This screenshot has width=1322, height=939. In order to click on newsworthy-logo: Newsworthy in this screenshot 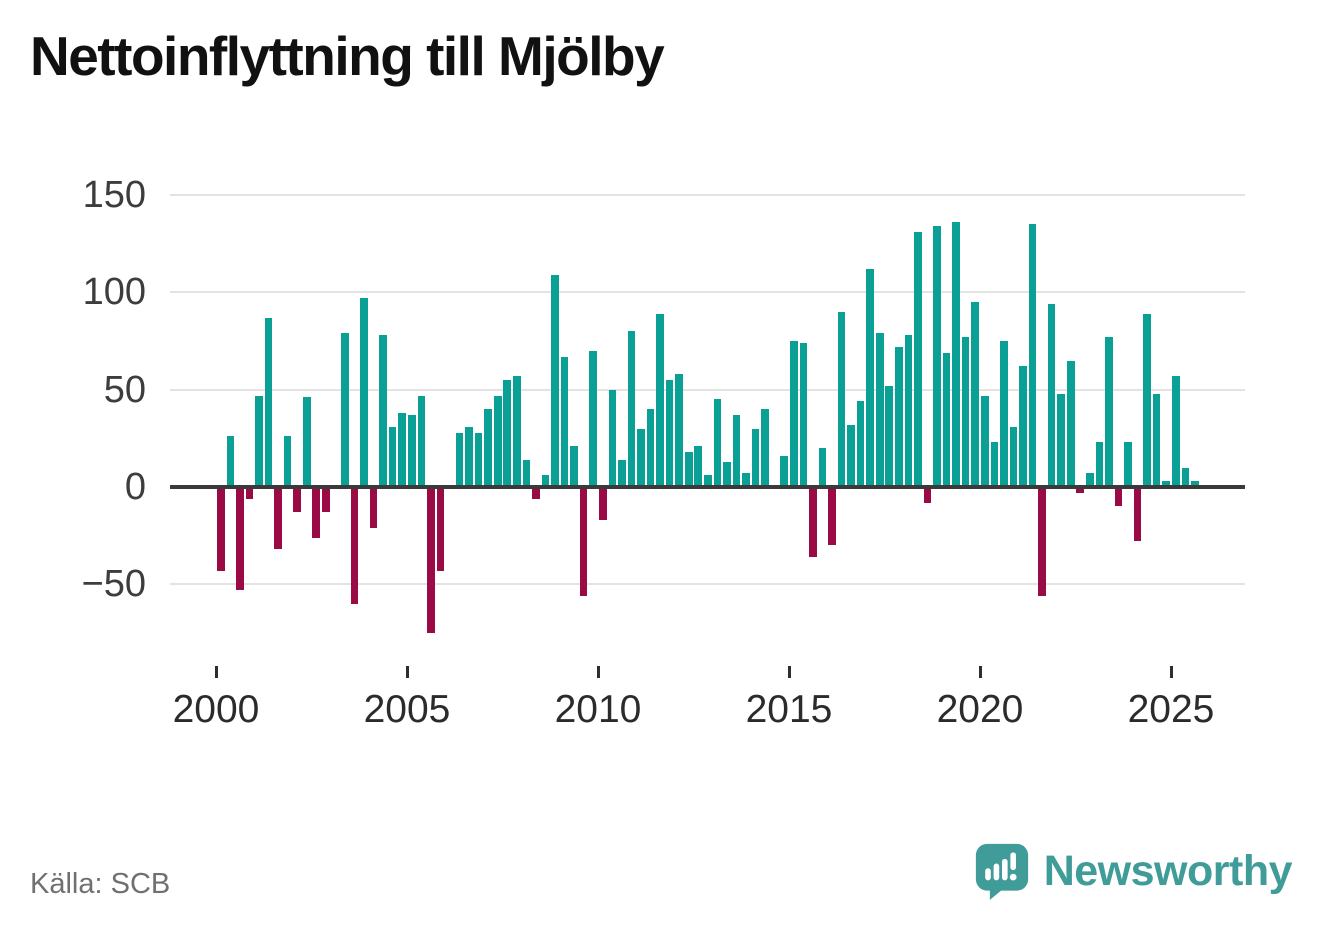, I will do `click(1133, 871)`.